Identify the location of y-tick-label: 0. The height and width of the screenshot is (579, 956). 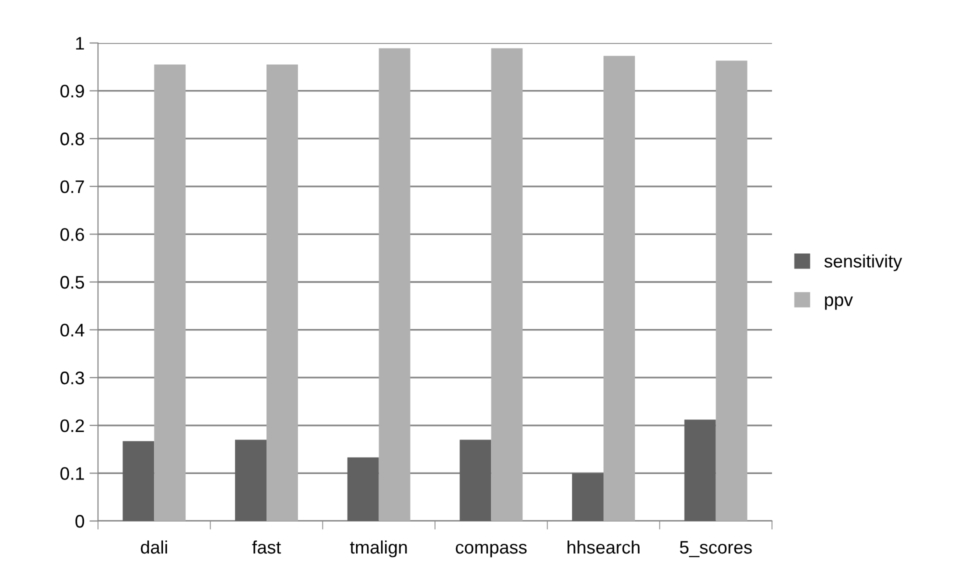
(79, 521).